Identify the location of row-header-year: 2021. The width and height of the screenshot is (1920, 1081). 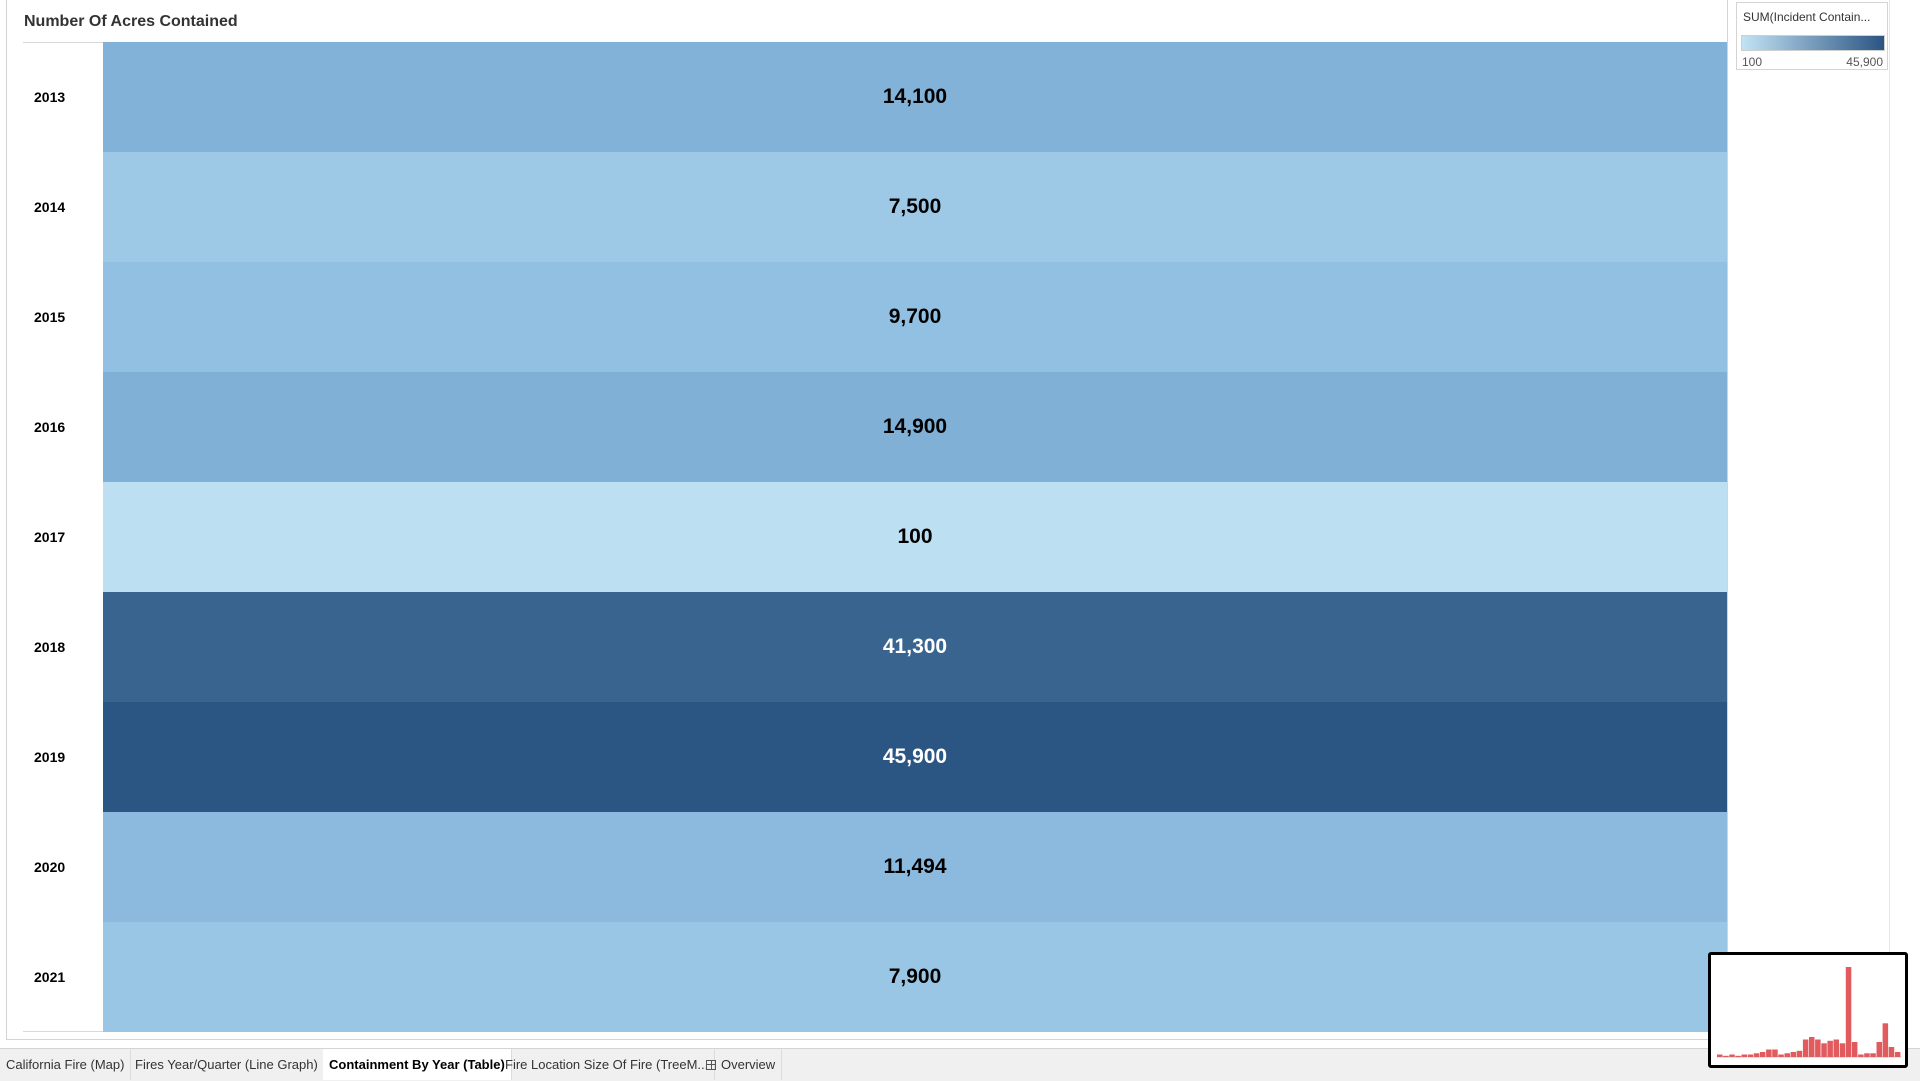
(50, 977).